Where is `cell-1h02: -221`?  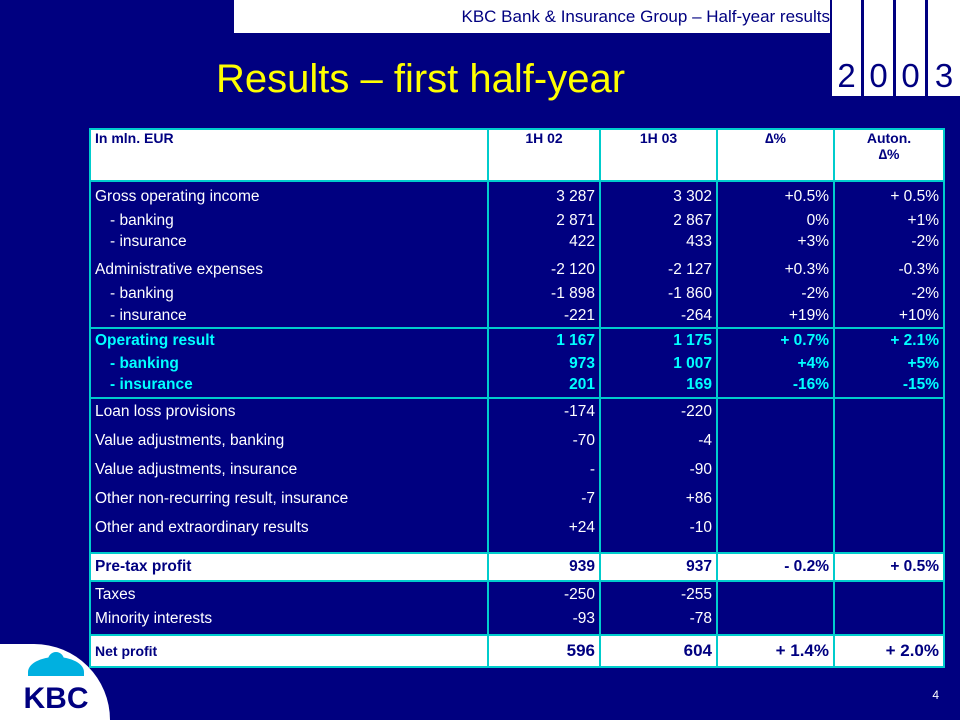 cell-1h02: -221 is located at coordinates (579, 315).